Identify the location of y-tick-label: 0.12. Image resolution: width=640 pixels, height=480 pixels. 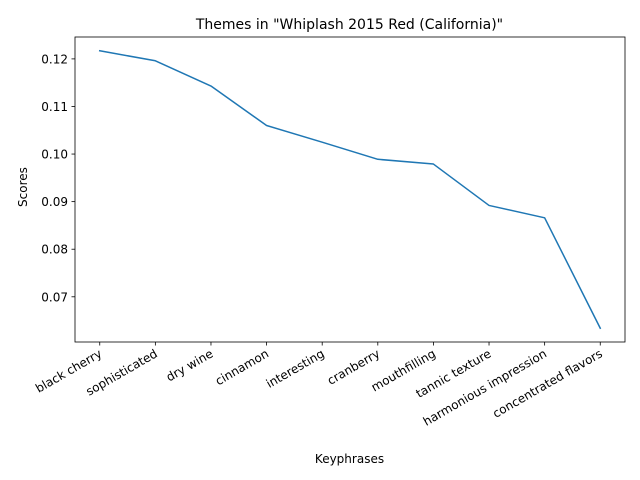
(54, 59).